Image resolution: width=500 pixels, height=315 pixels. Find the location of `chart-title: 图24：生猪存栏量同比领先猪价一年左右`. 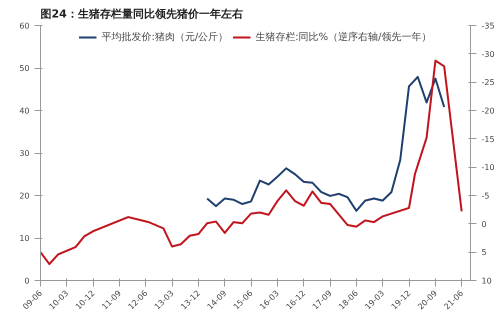

chart-title: 图24：生猪存栏量同比领先猪价一年左右 is located at coordinates (141, 14).